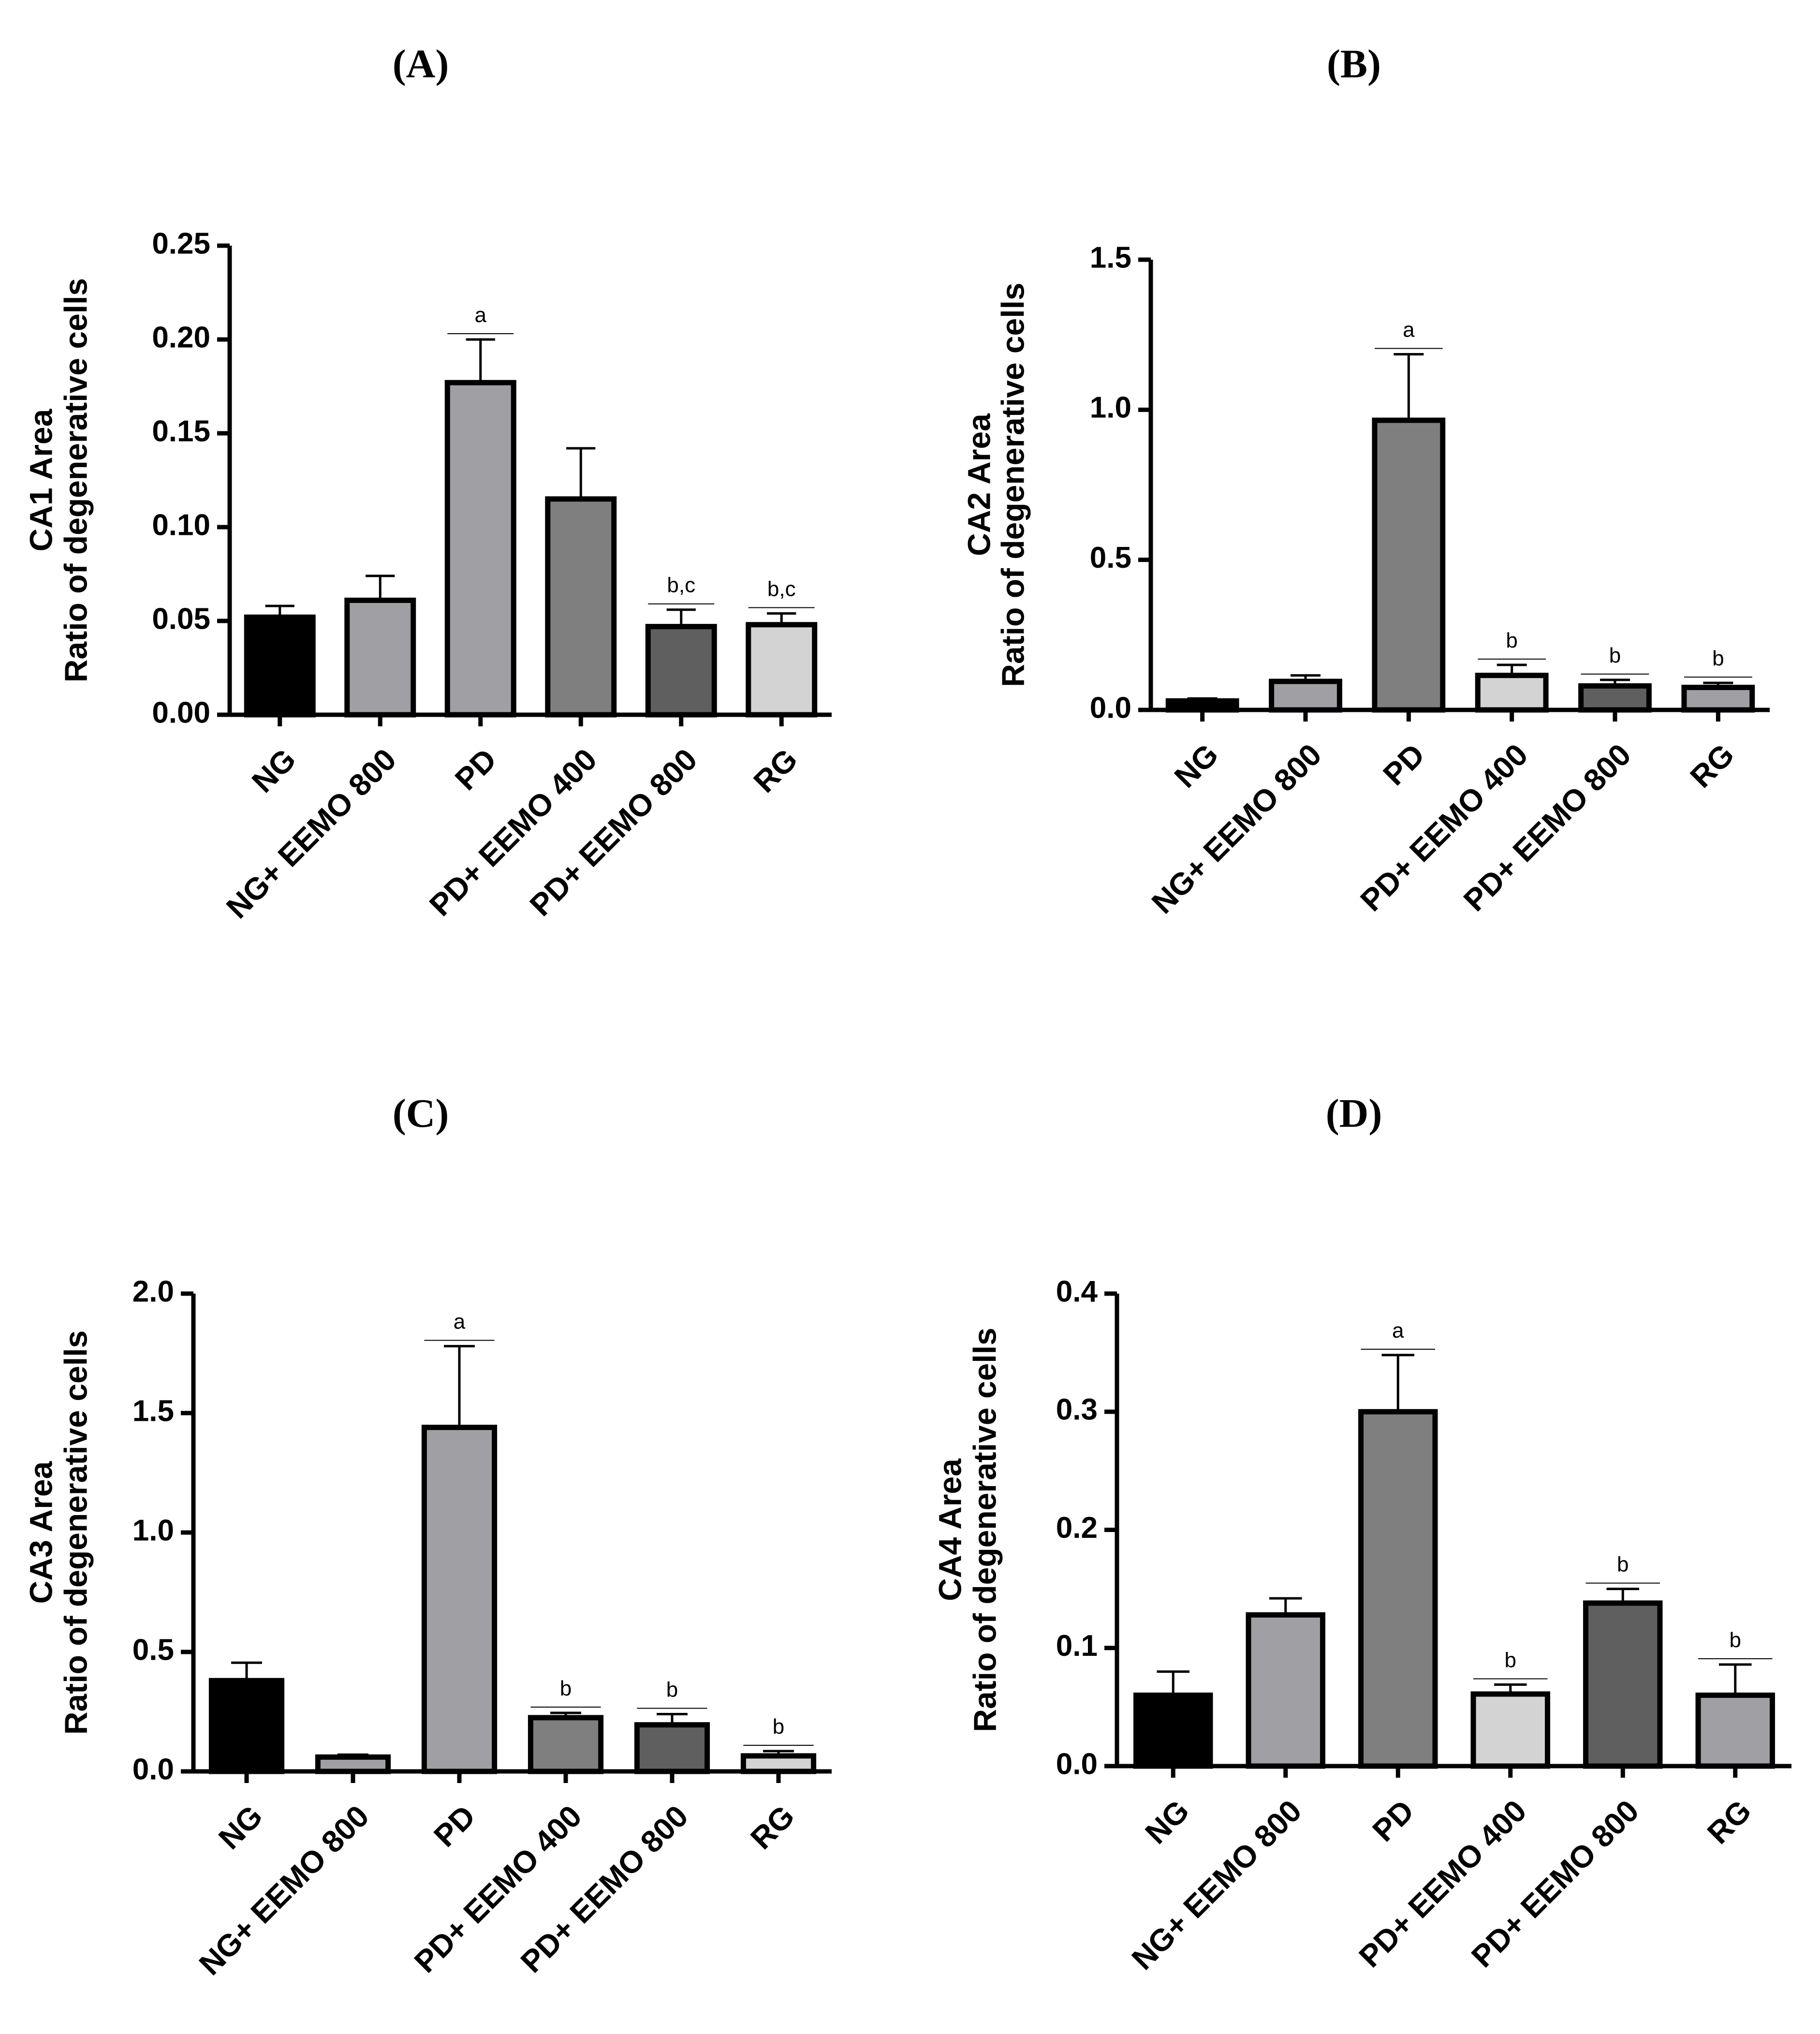  What do you see at coordinates (41, 480) in the screenshot?
I see `y-axis-label: CA1 Area` at bounding box center [41, 480].